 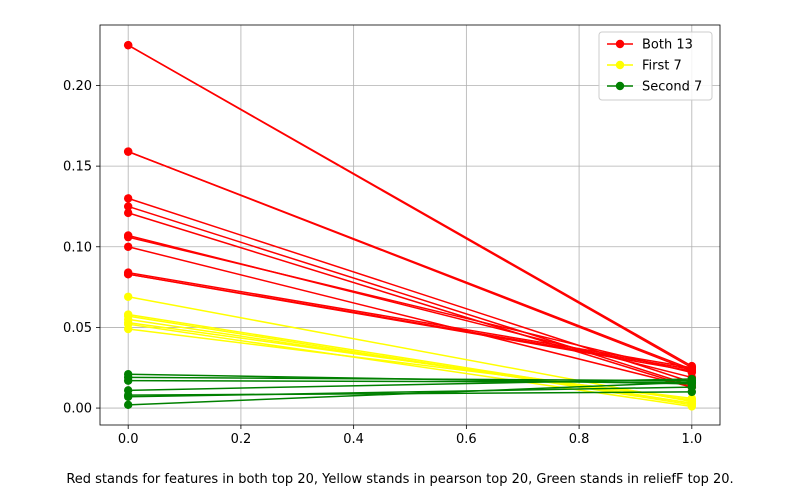 I want to click on x-tick-label: 0.2, so click(x=241, y=439).